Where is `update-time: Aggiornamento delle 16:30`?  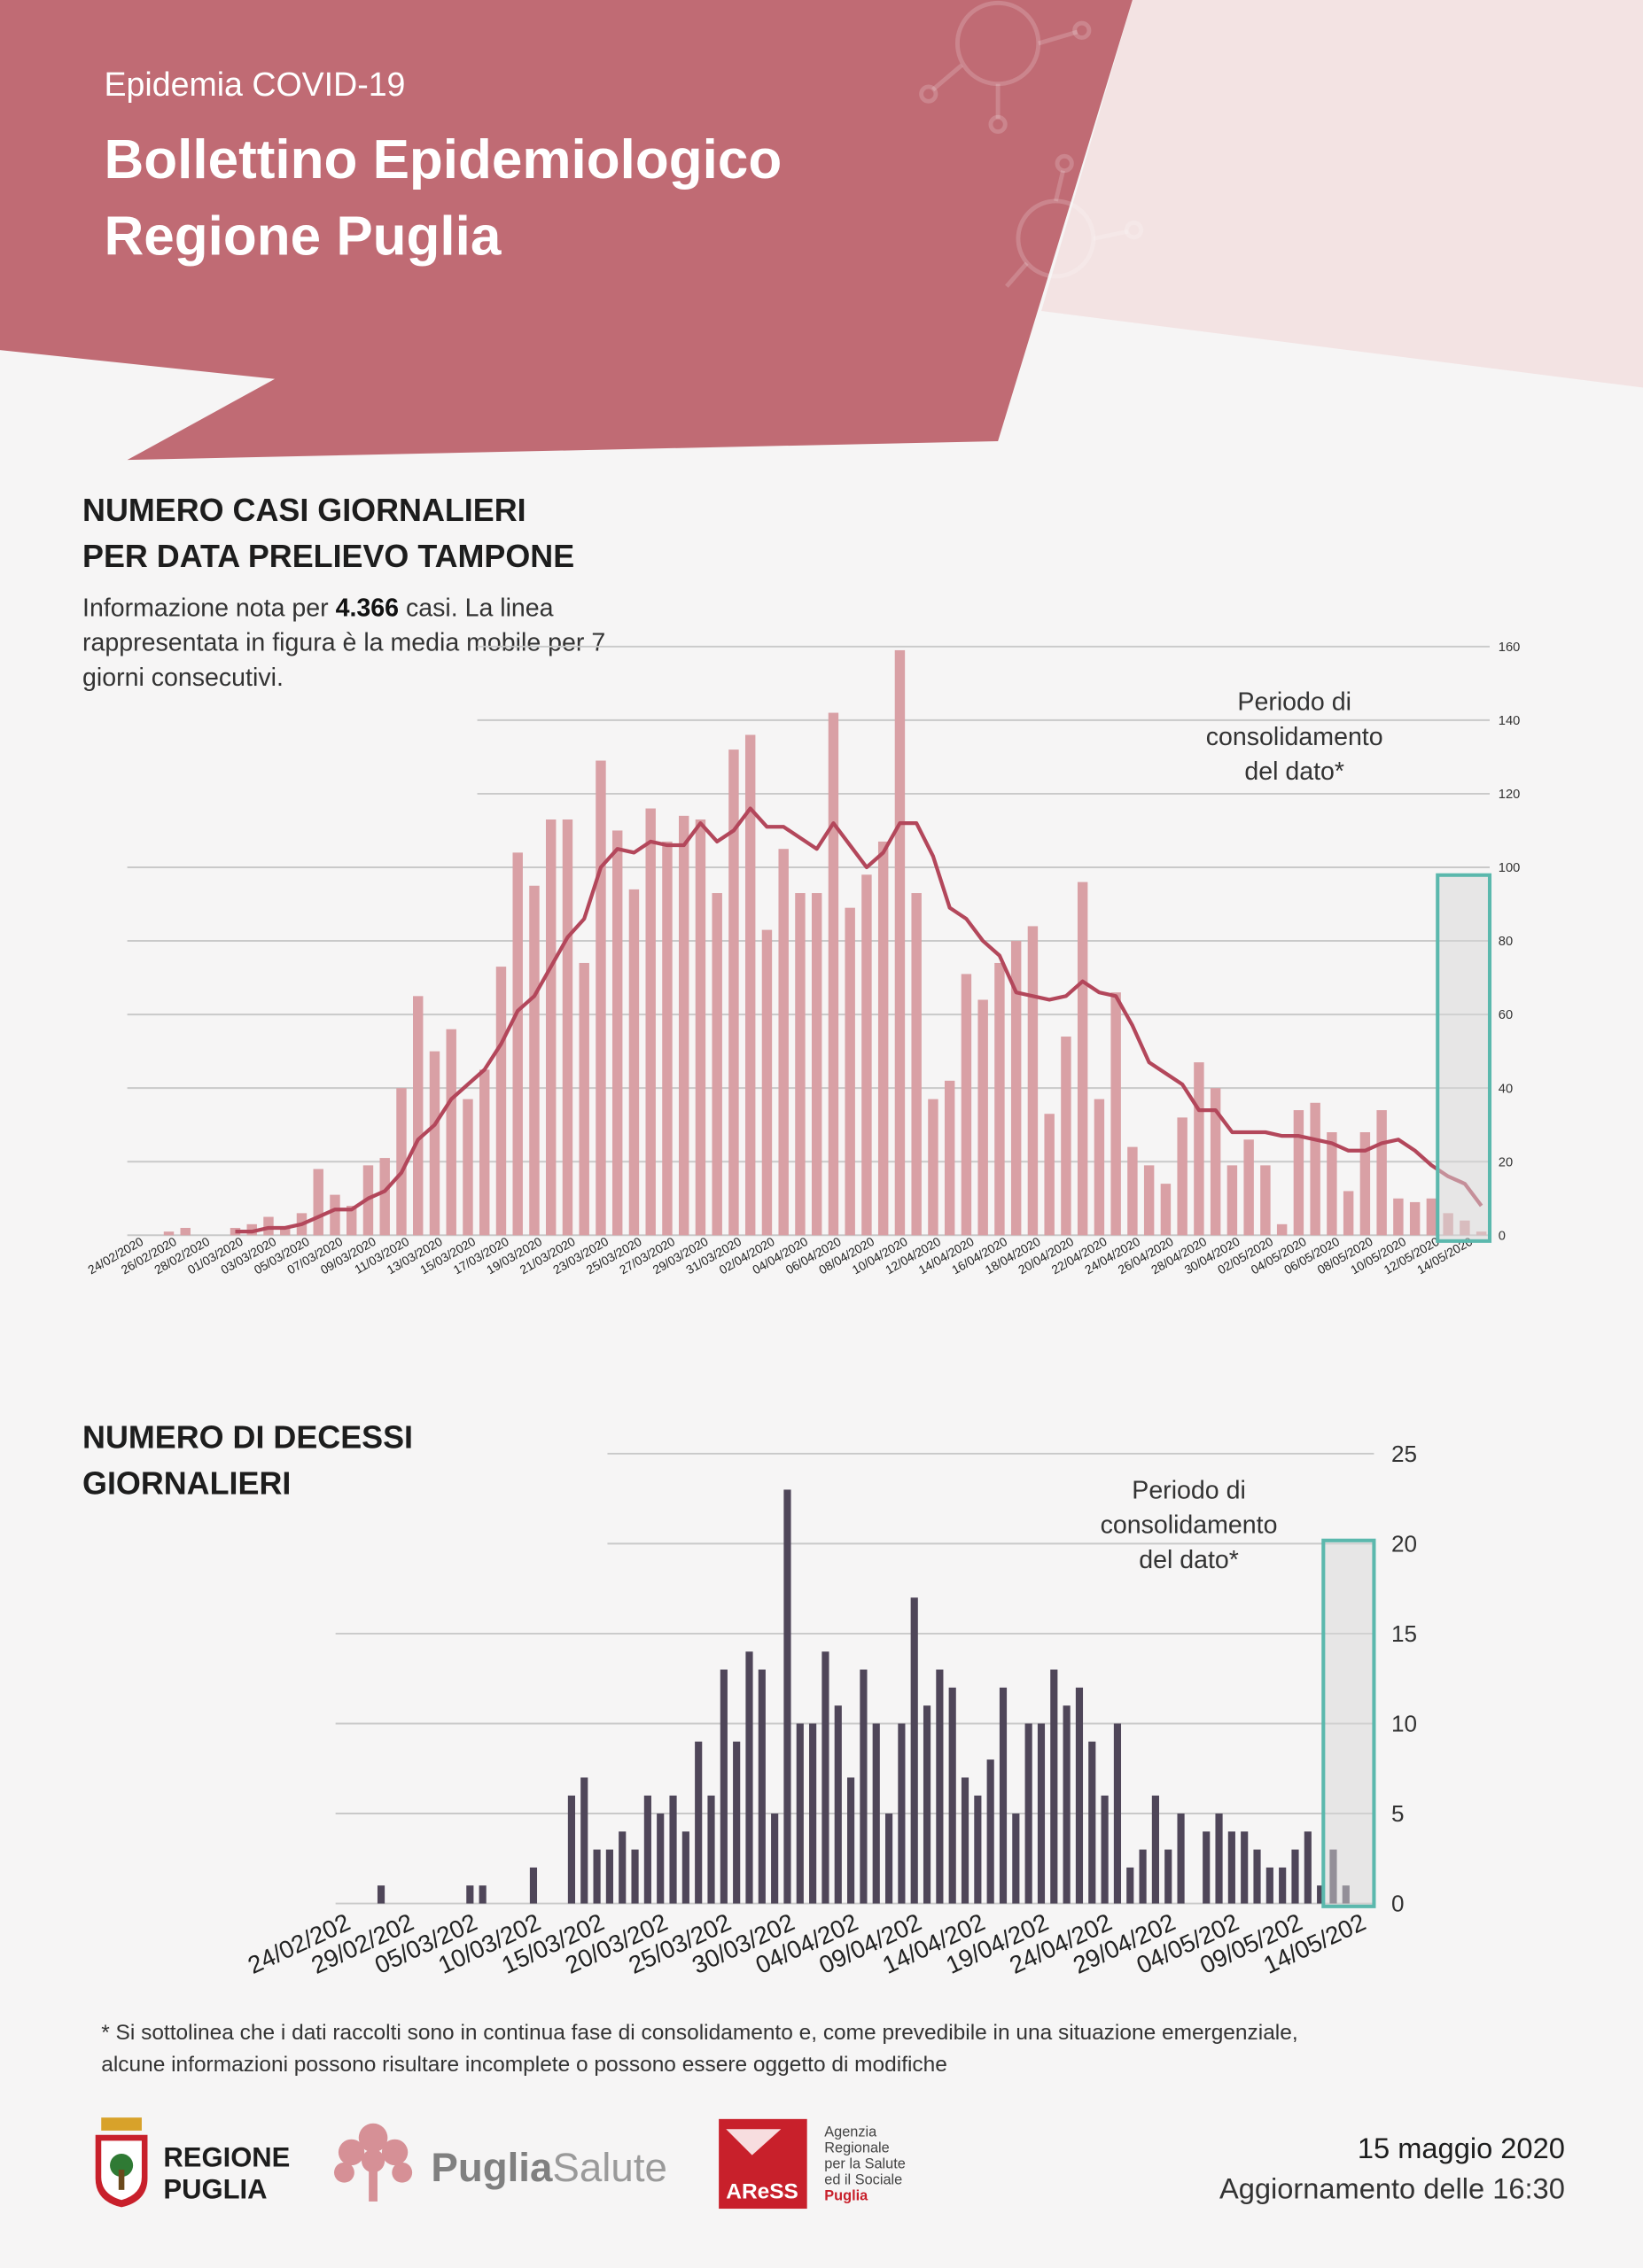 update-time: Aggiornamento delle 16:30 is located at coordinates (1392, 2188).